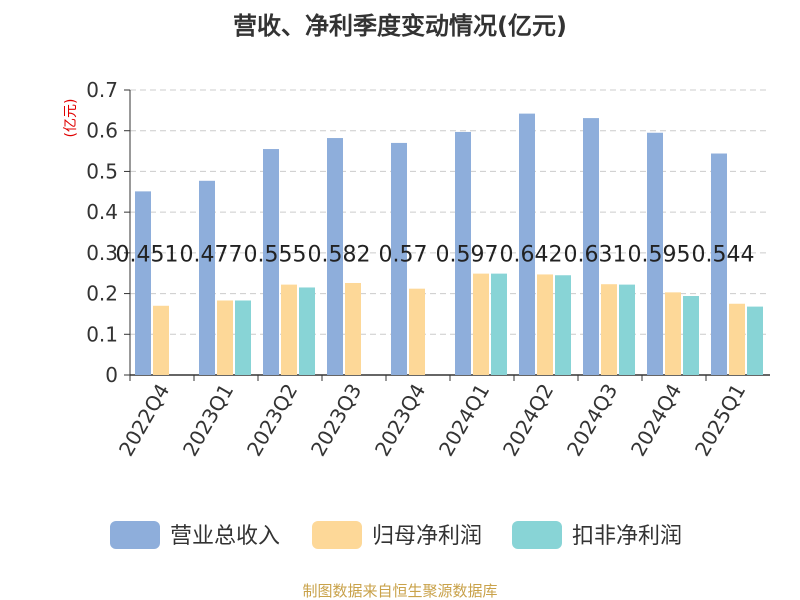  Describe the element at coordinates (102, 90) in the screenshot. I see `y-tick-label: 0.7` at that location.